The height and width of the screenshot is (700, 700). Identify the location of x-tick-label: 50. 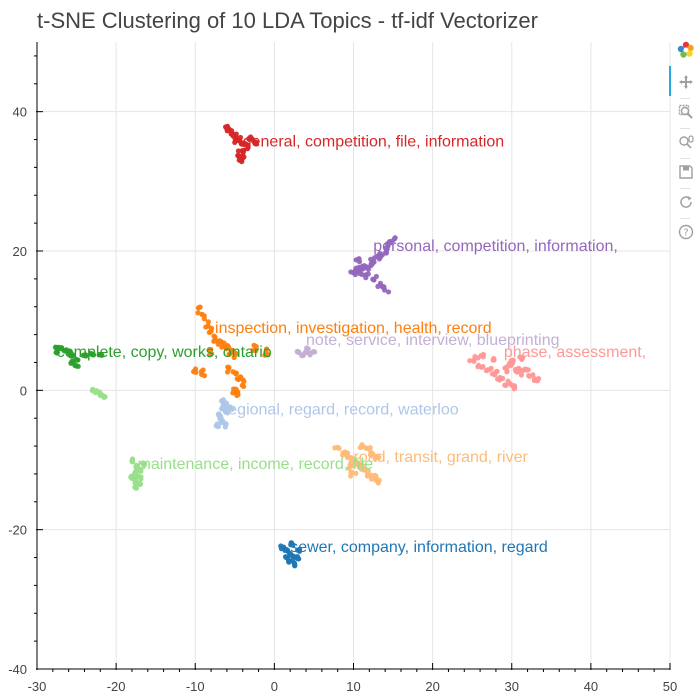
(670, 686).